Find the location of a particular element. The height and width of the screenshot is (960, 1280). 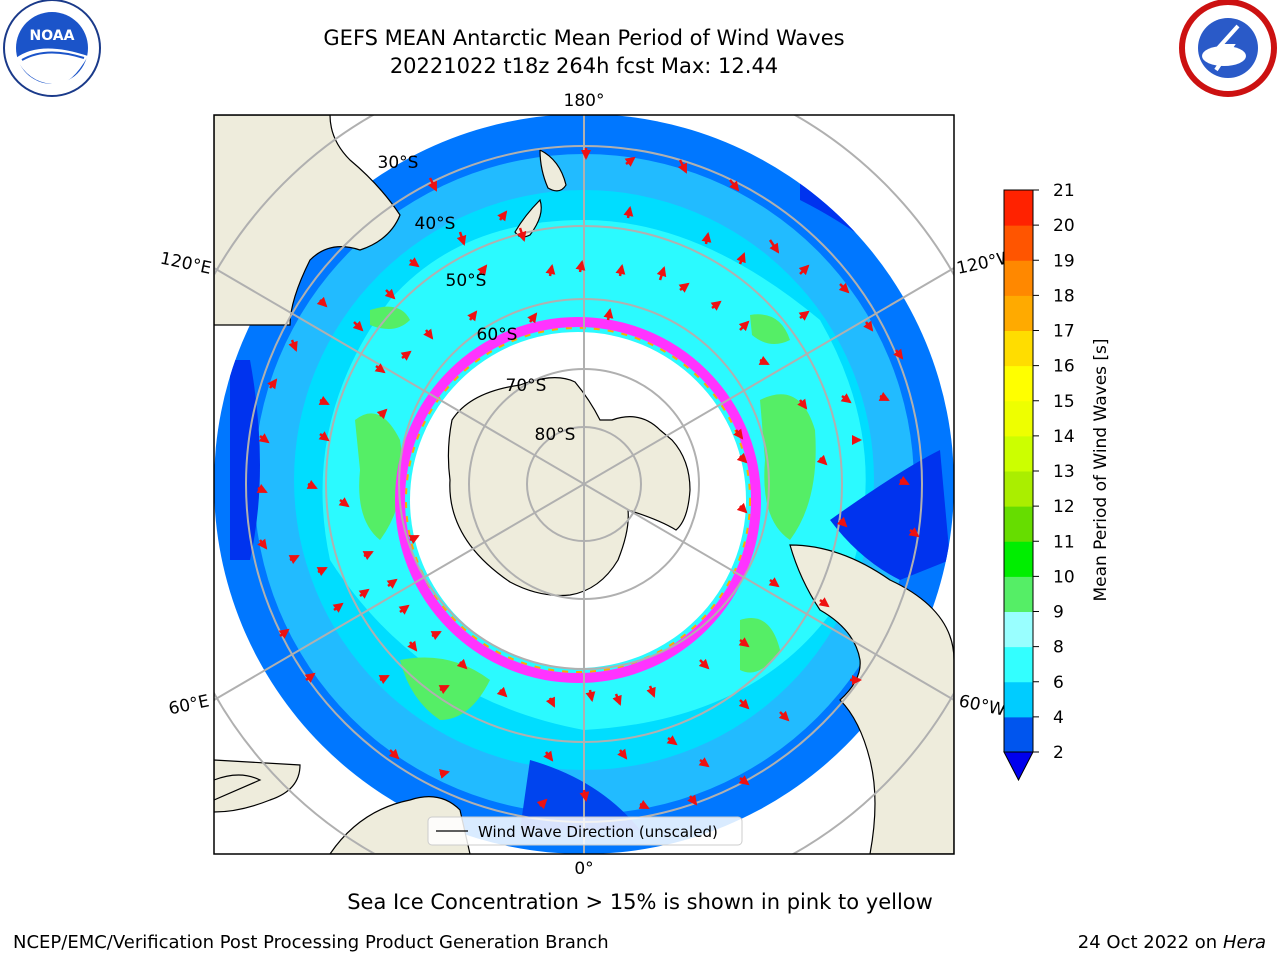

colorbar-tick-label: 16 is located at coordinates (1064, 367).